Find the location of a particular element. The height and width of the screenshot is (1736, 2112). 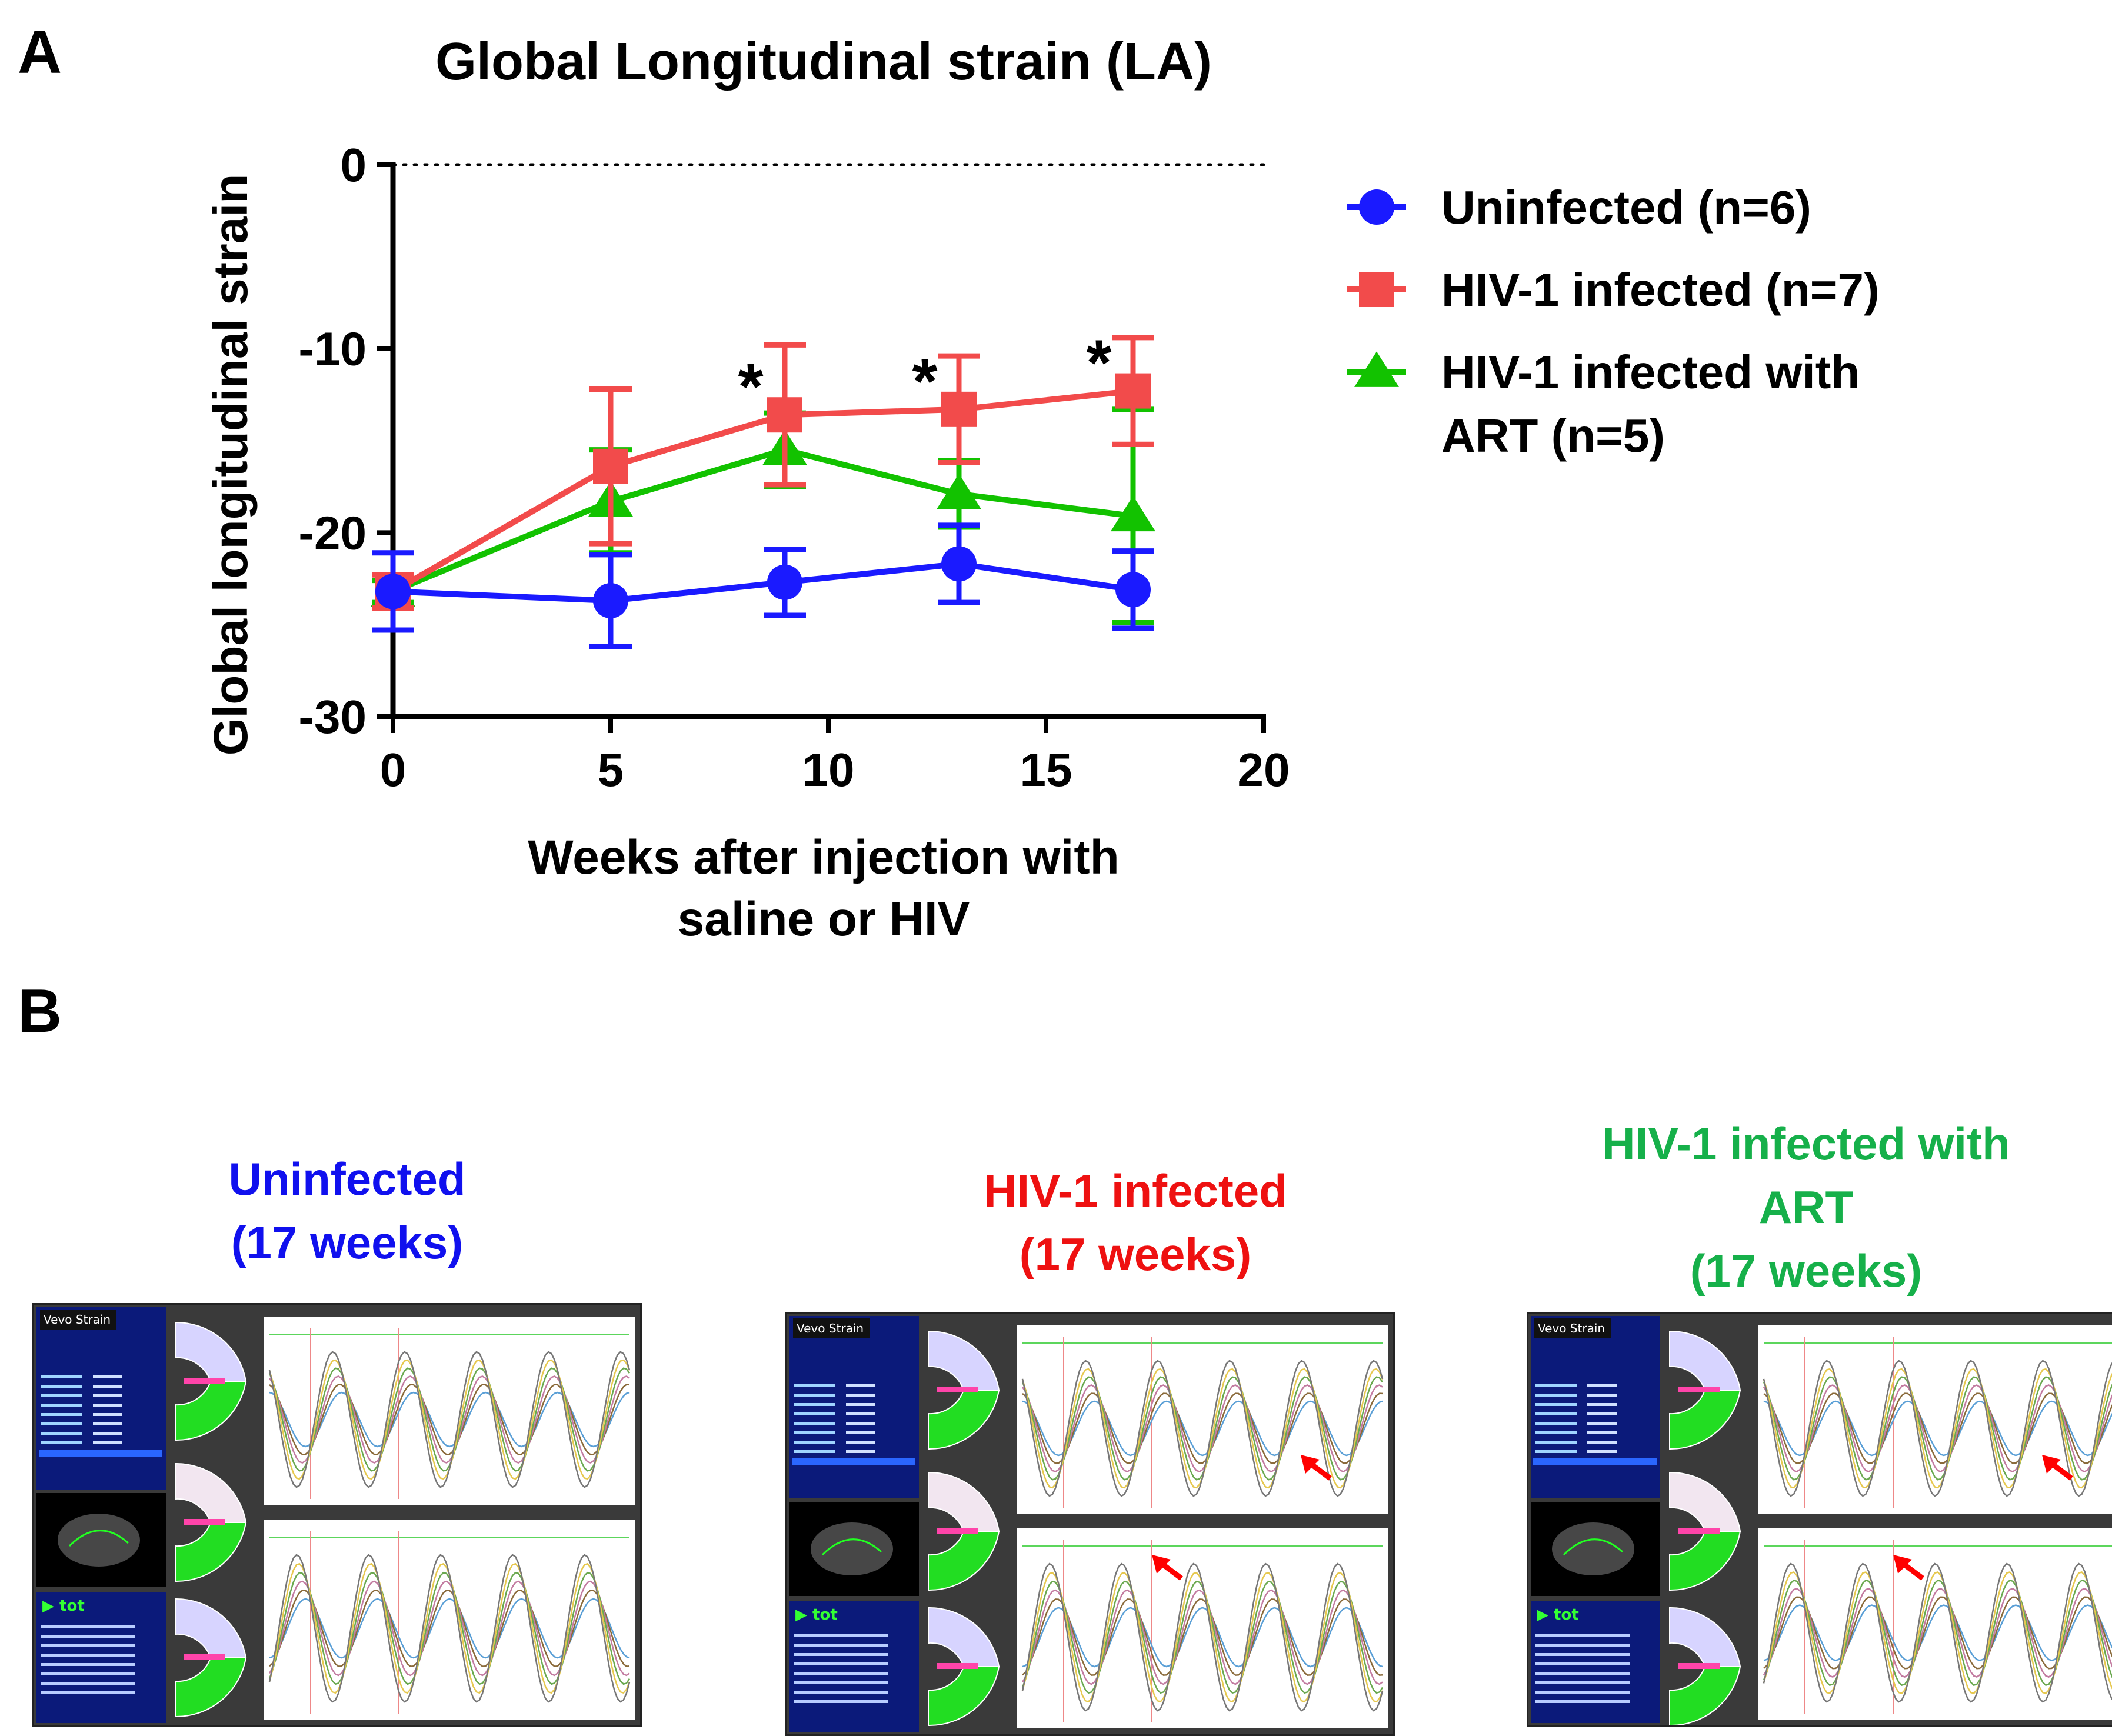

caption-hiv-infected: HIV-1 infected (17 weeks) is located at coordinates (1135, 1223).